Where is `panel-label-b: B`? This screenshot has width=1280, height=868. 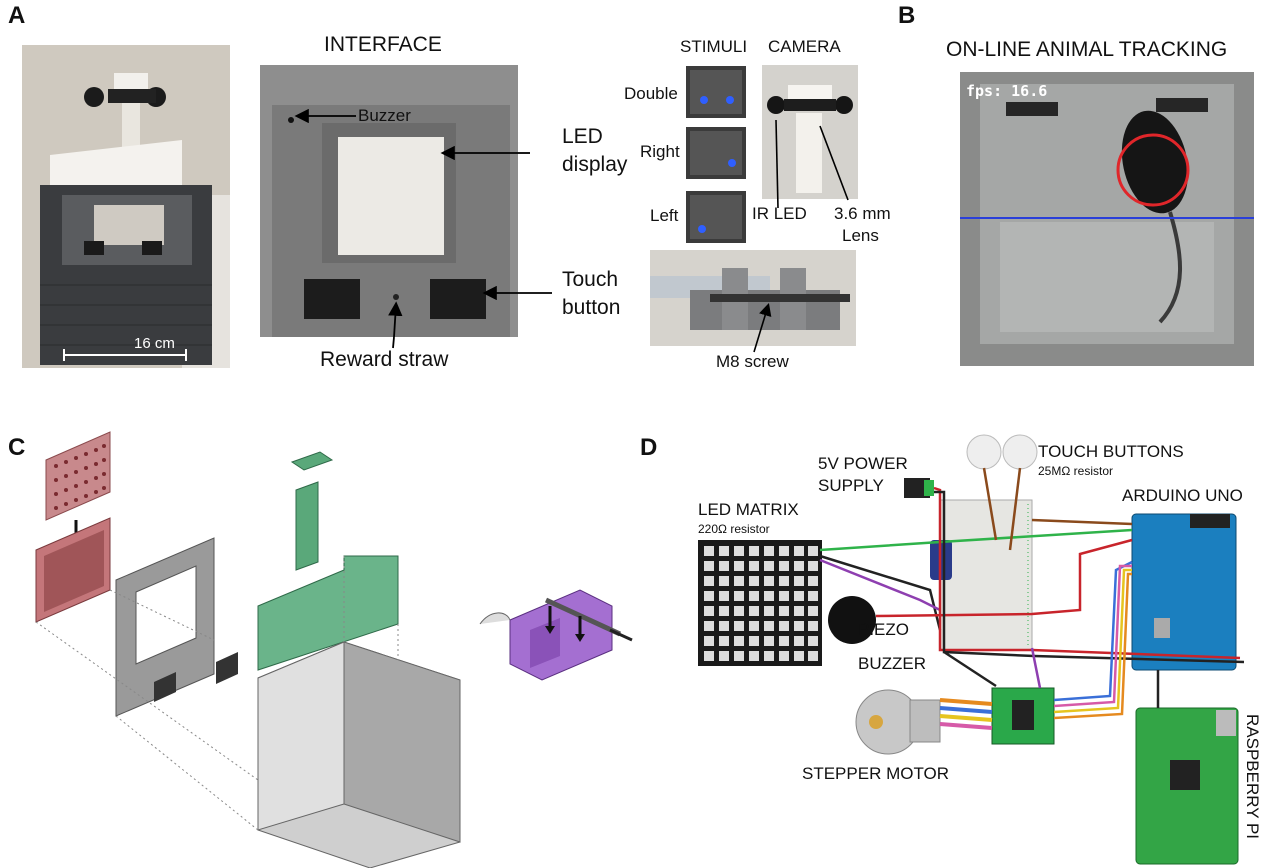
panel-label-b: B is located at coordinates (907, 15).